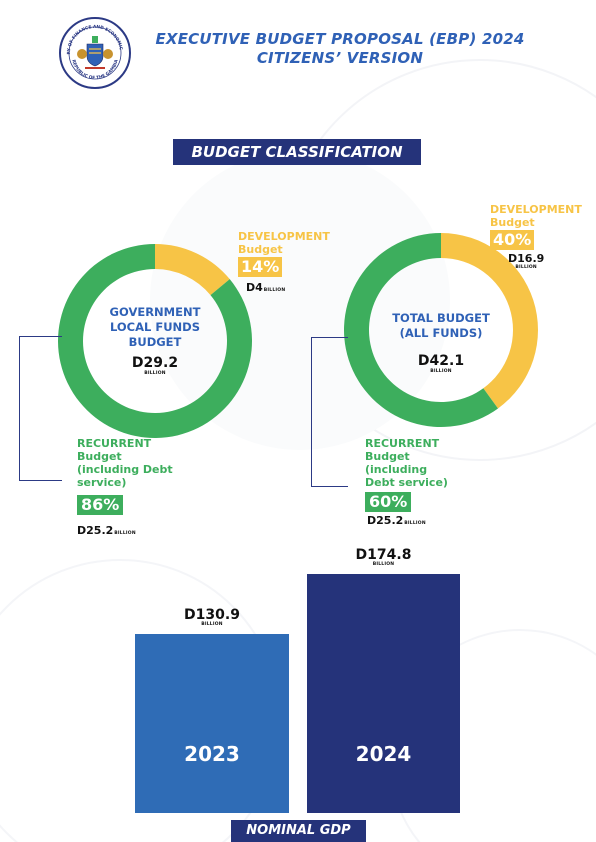  Describe the element at coordinates (388, 502) in the screenshot. I see `donut2-recurrent-percent: 60%` at that location.